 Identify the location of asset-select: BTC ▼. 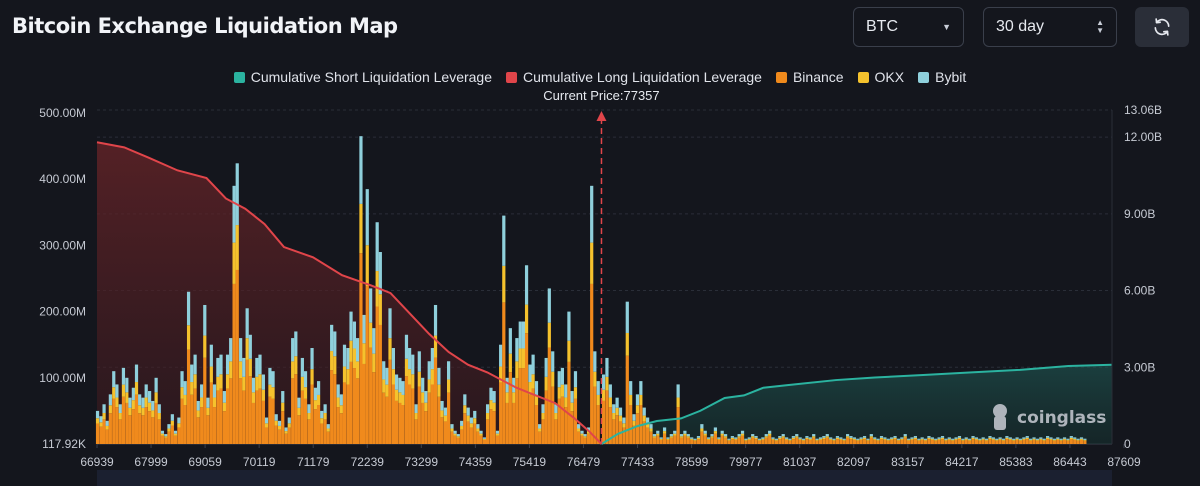
(908, 27).